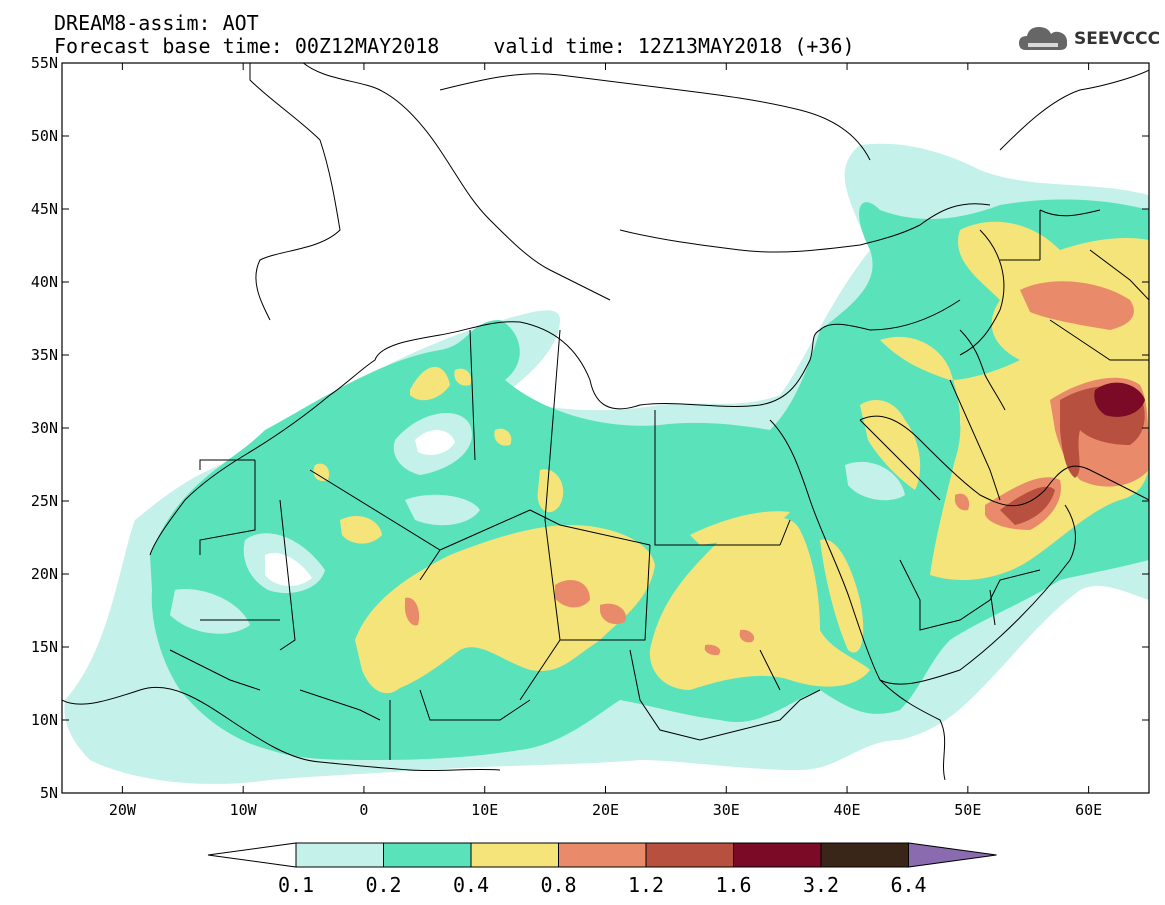 This screenshot has height=905, width=1165. I want to click on seevccc-logo: SEEVCCC, so click(1089, 39).